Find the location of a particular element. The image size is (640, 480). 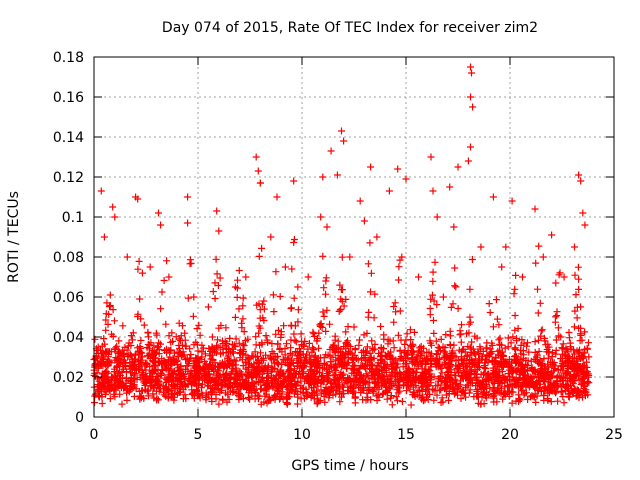

x-tick-label: 0 is located at coordinates (94, 435).